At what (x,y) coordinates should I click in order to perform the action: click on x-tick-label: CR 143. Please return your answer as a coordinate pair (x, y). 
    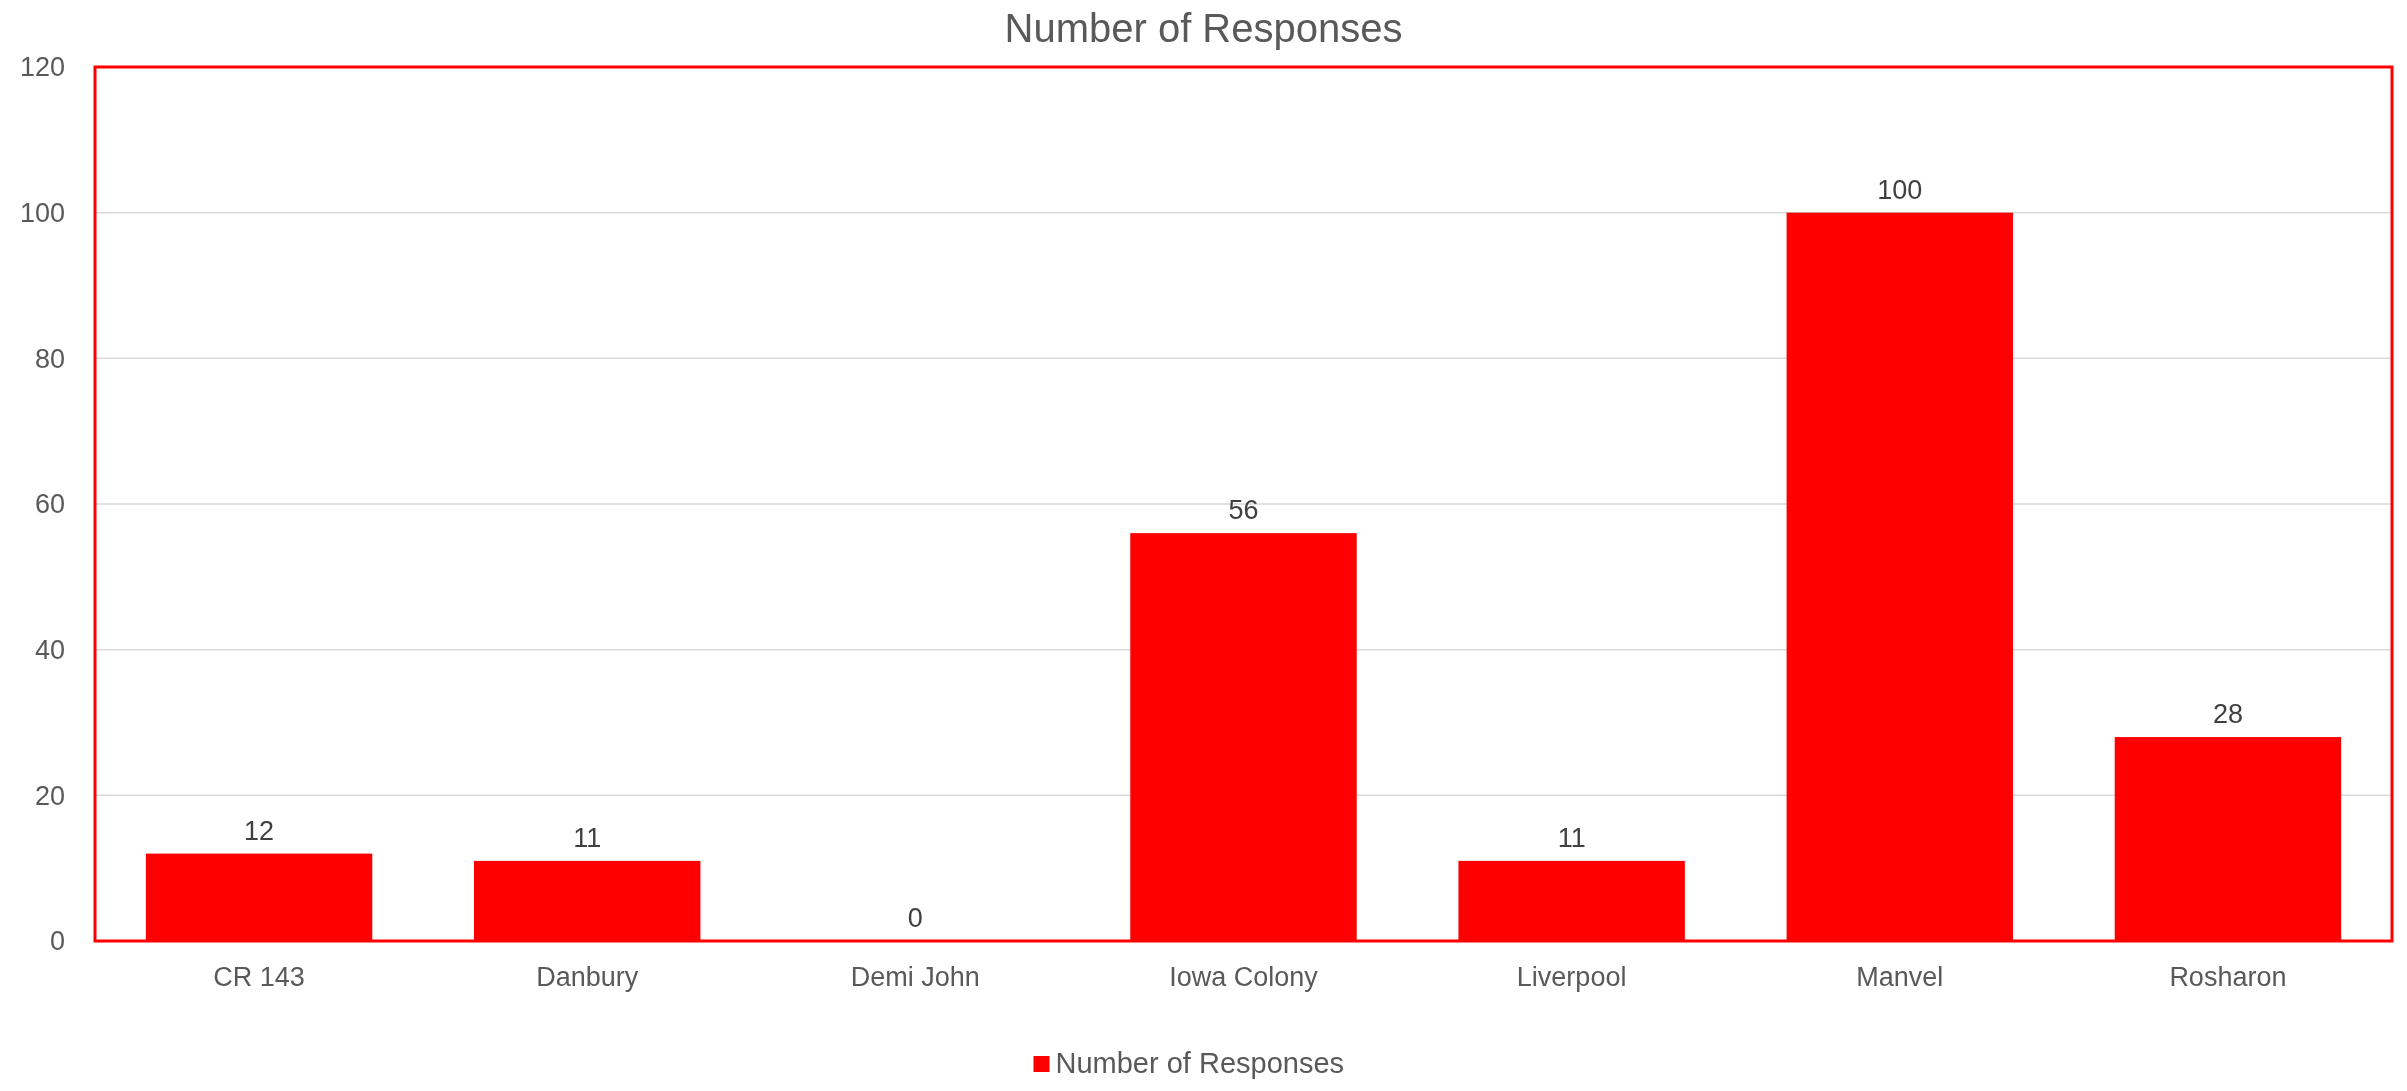
    Looking at the image, I should click on (259, 977).